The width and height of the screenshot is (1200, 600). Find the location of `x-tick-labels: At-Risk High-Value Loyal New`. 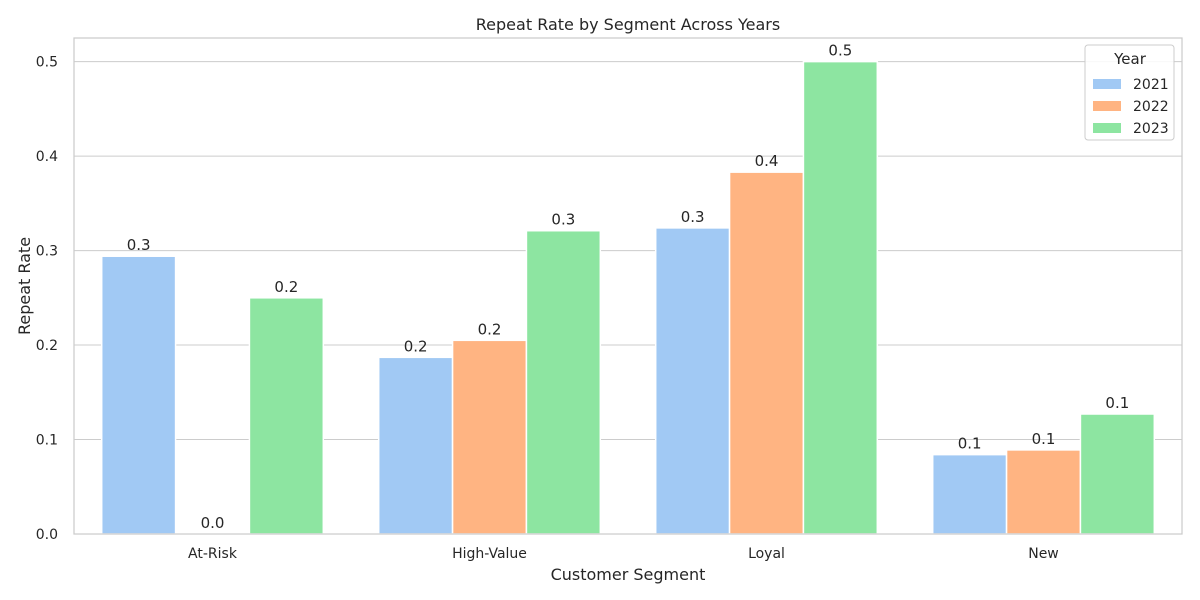

x-tick-labels: At-Risk High-Value Loyal New is located at coordinates (623, 554).